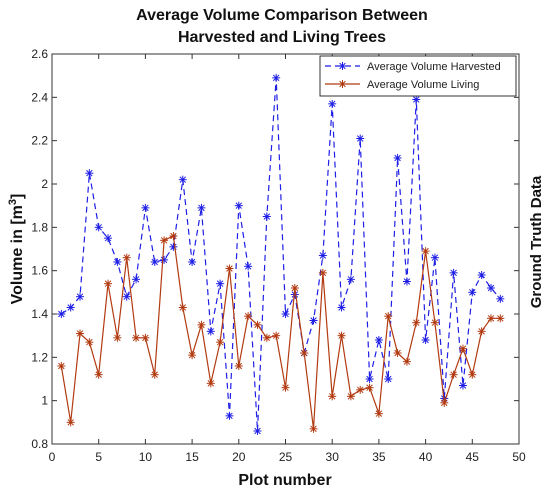 This screenshot has width=550, height=492. Describe the element at coordinates (39, 314) in the screenshot. I see `y-tick-label: 1.4` at that location.